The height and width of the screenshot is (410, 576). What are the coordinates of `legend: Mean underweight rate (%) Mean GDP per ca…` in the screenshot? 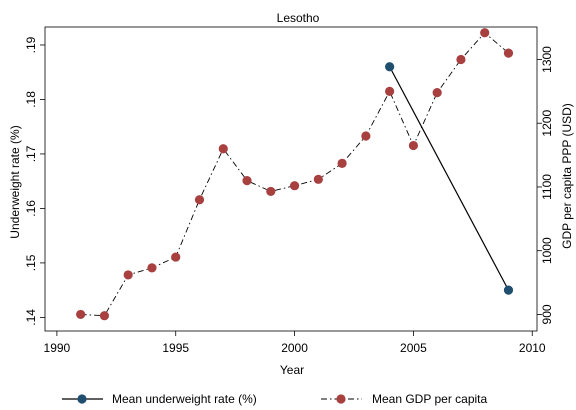 It's located at (274, 399).